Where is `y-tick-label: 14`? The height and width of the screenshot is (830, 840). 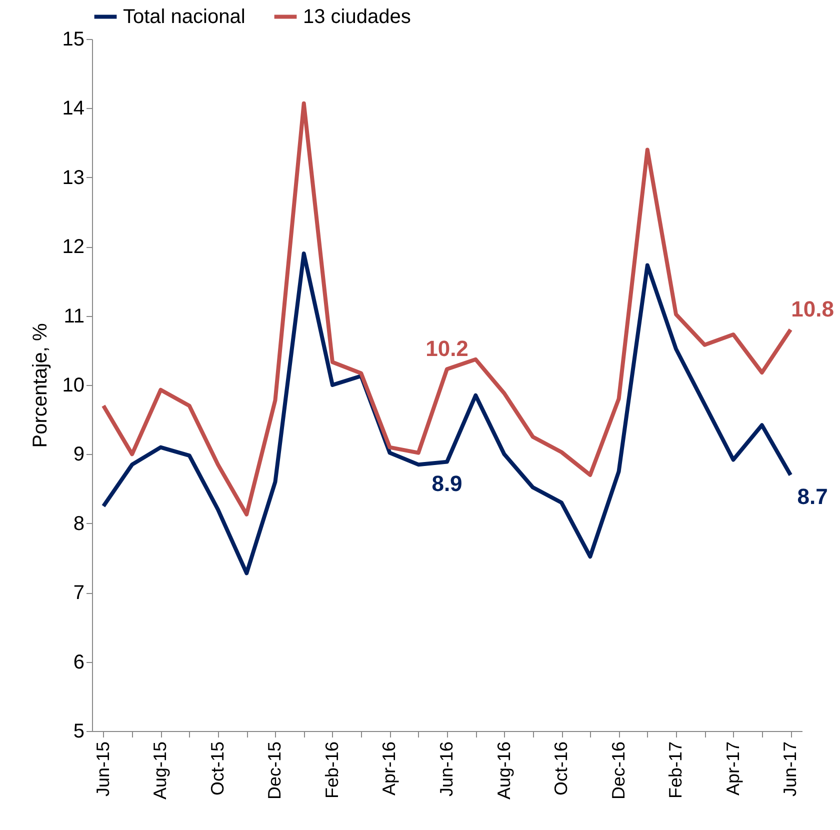 y-tick-label: 14 is located at coordinates (73, 109).